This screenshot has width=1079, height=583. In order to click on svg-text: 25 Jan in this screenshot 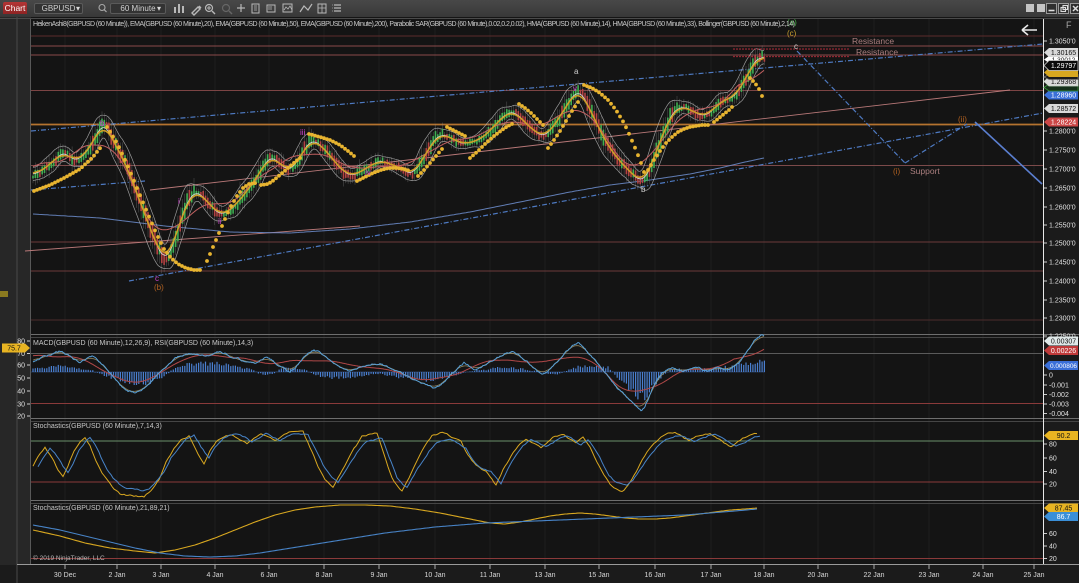, I will do `click(1033, 575)`.